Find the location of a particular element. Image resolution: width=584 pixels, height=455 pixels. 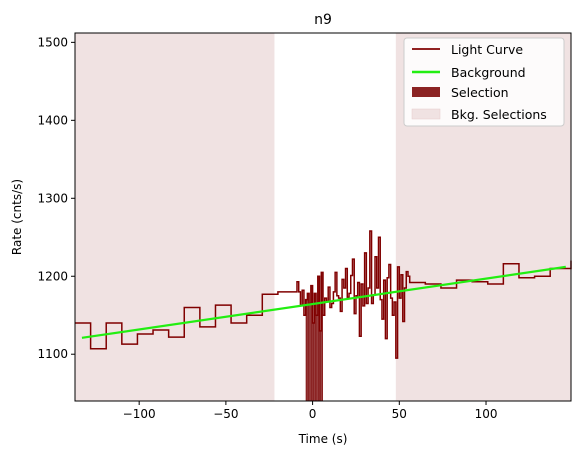

x-tick-label: 100 is located at coordinates (486, 414).